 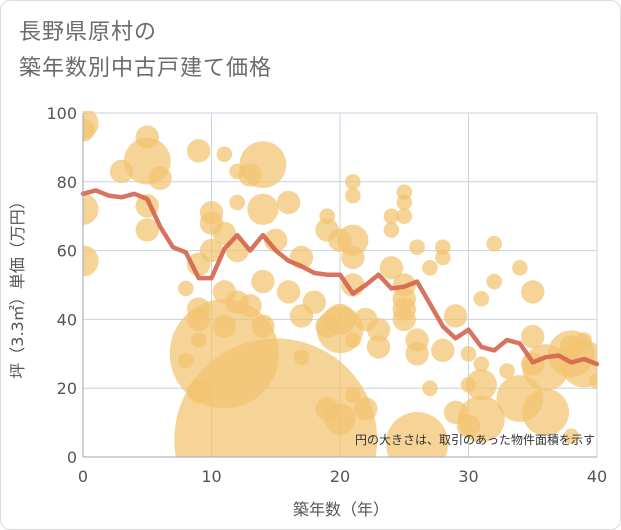 I want to click on y-tick-label: 20, so click(x=67, y=388).